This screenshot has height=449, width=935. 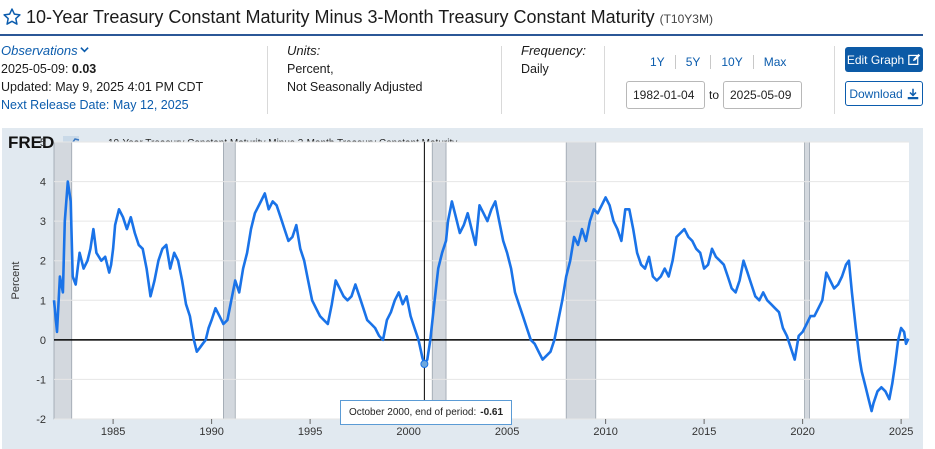 What do you see at coordinates (714, 95) in the screenshot?
I see `to-label: to` at bounding box center [714, 95].